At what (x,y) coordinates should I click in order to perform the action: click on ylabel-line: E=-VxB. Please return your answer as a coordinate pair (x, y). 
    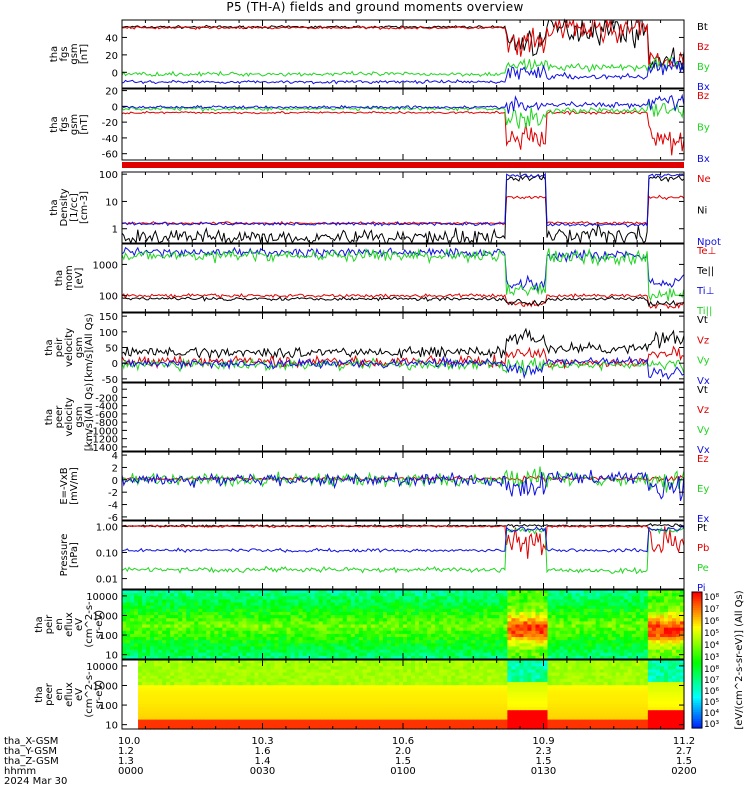
    Looking at the image, I should click on (64, 485).